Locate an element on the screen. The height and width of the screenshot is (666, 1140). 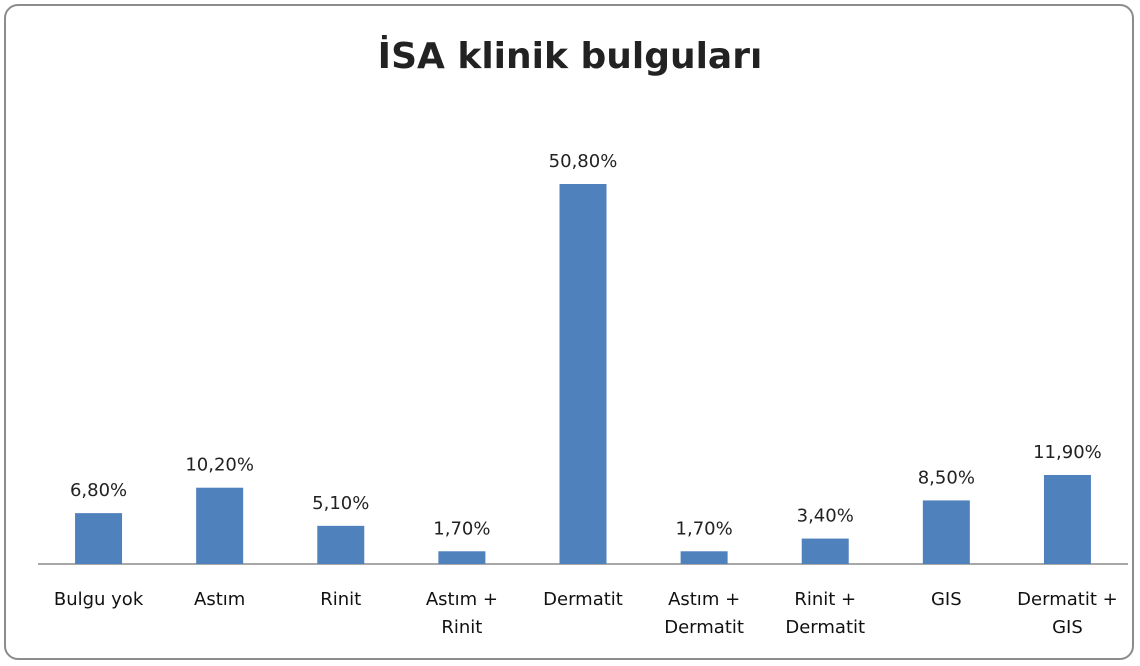
x-tick-label: Astım is located at coordinates (220, 599).